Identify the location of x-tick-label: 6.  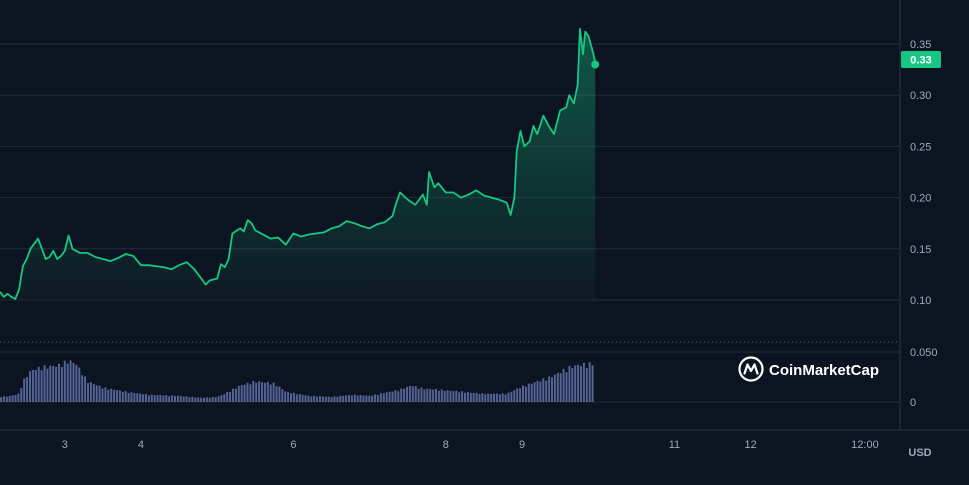
(293, 445).